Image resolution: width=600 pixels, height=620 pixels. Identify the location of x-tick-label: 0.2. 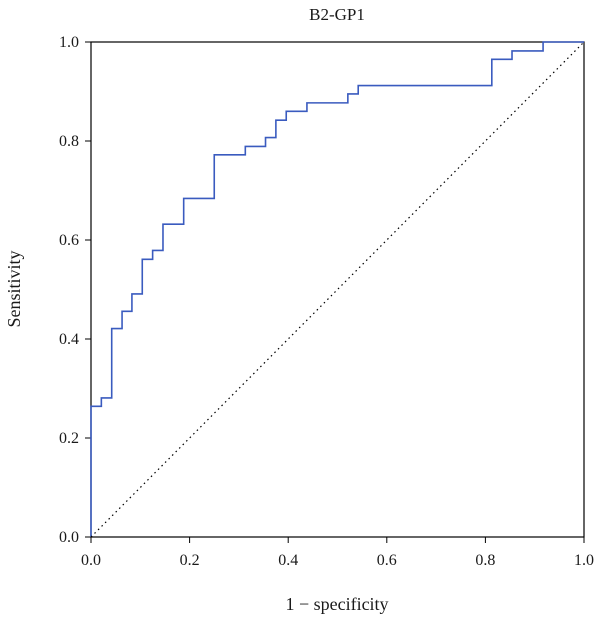
(190, 560).